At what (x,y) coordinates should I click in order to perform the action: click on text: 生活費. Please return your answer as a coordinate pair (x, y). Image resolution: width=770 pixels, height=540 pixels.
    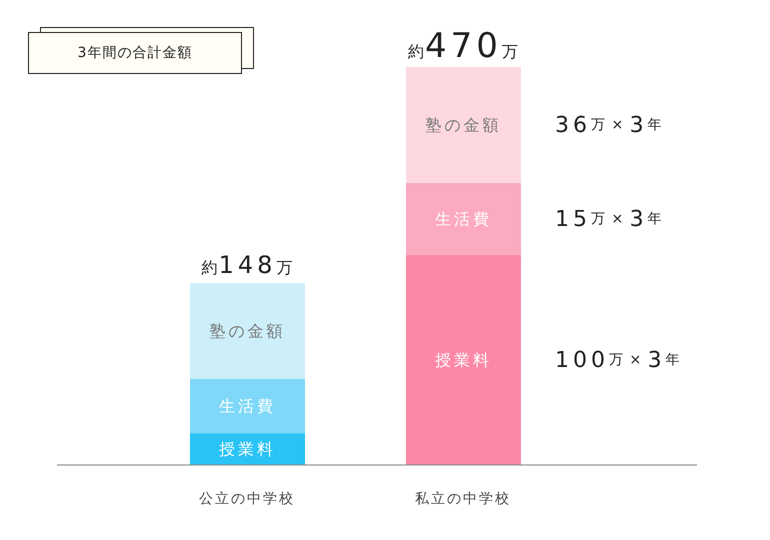
    Looking at the image, I should click on (463, 218).